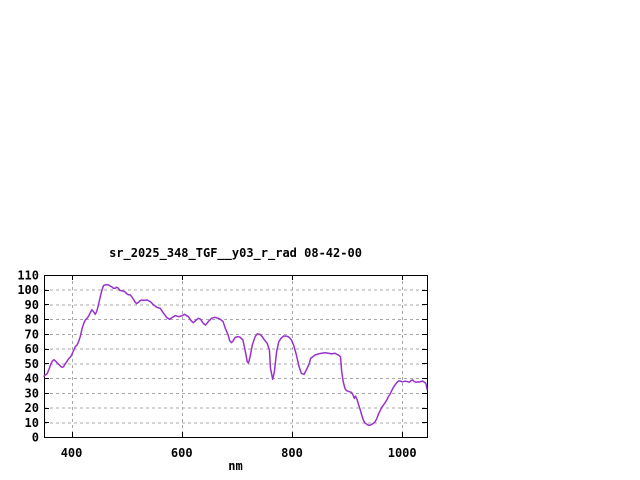 Image resolution: width=640 pixels, height=480 pixels. I want to click on y-tick-label: 30, so click(32, 393).